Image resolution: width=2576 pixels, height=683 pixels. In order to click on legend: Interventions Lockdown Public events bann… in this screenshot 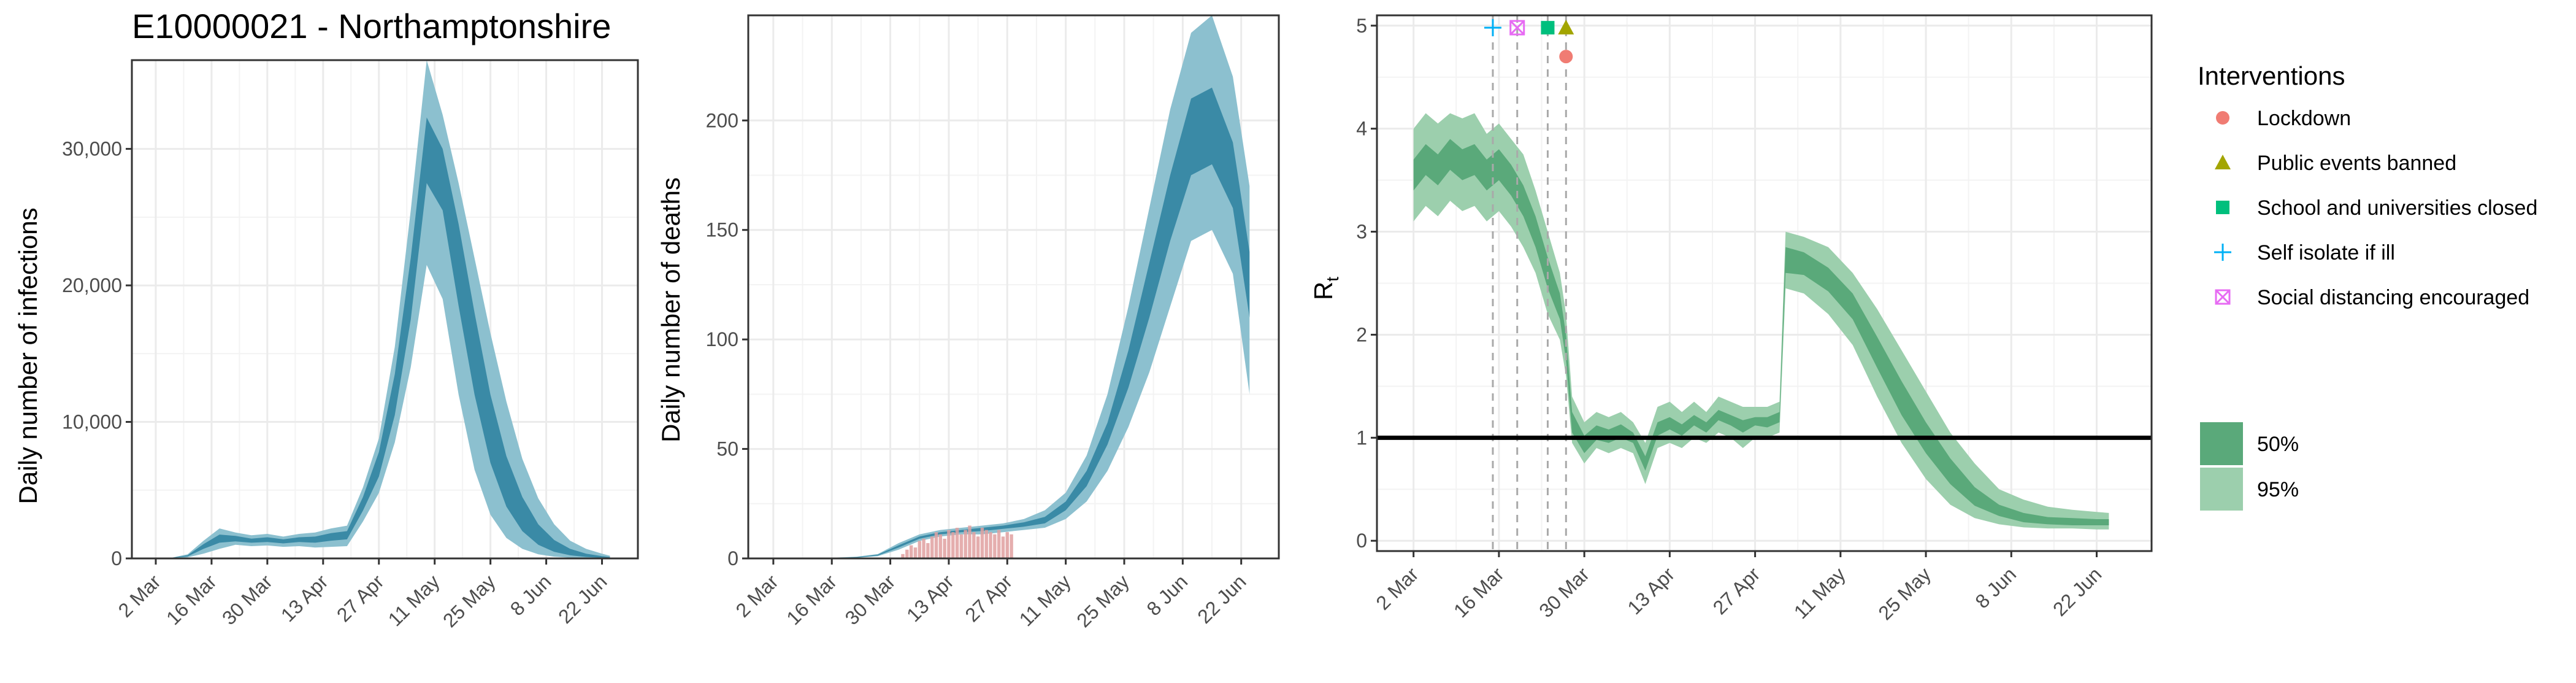, I will do `click(2367, 286)`.